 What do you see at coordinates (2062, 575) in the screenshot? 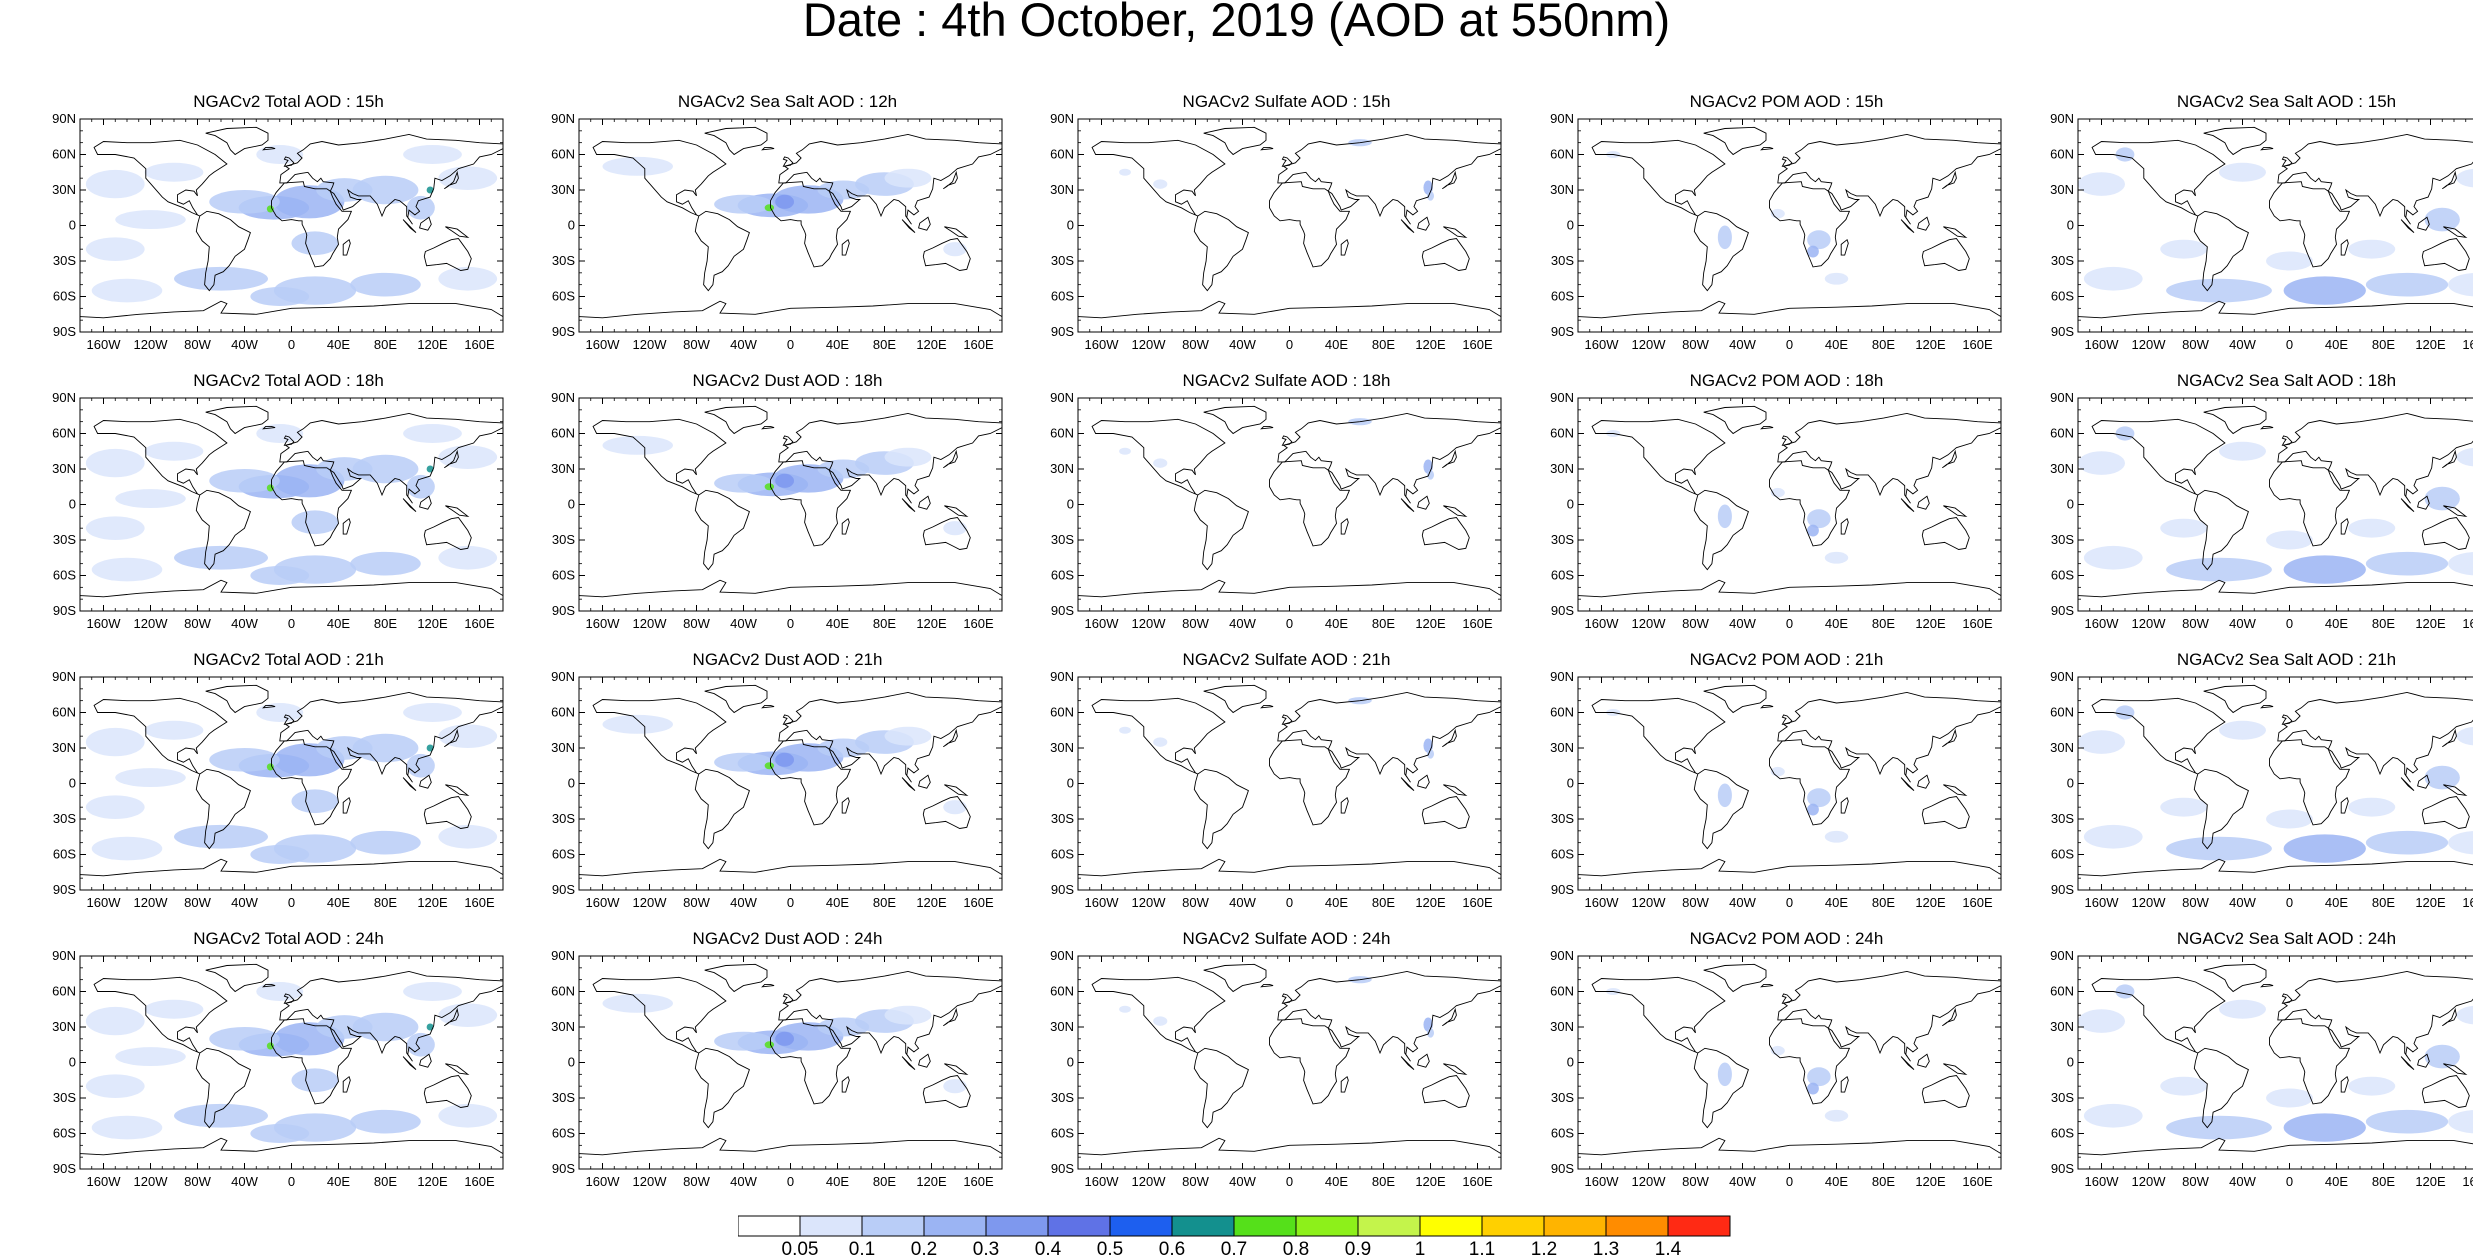
I see `lat-label: 60S` at bounding box center [2062, 575].